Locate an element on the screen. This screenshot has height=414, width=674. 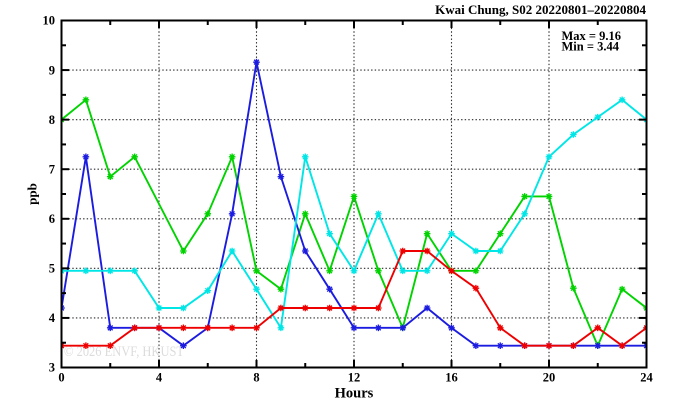
svg-text:Kwai Chung, S02 20220801–20220: Kwai Chung, S02 20220801–20220804 is located at coordinates (540, 9).